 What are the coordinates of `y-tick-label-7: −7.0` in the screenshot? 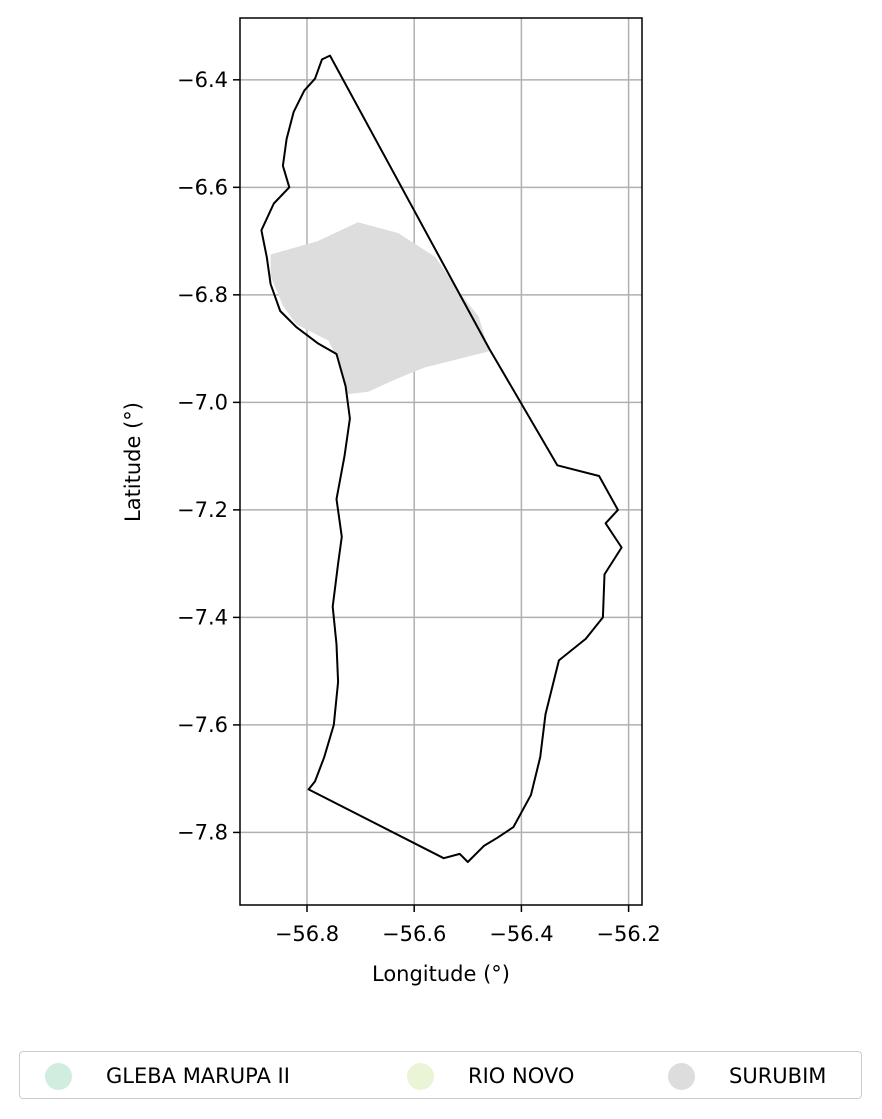 It's located at (202, 402).